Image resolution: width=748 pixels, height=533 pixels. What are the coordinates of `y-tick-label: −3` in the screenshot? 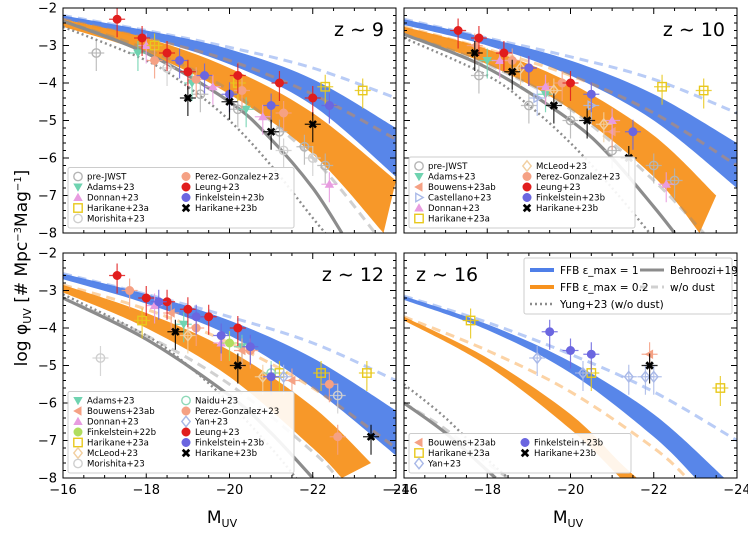 It's located at (47, 46).